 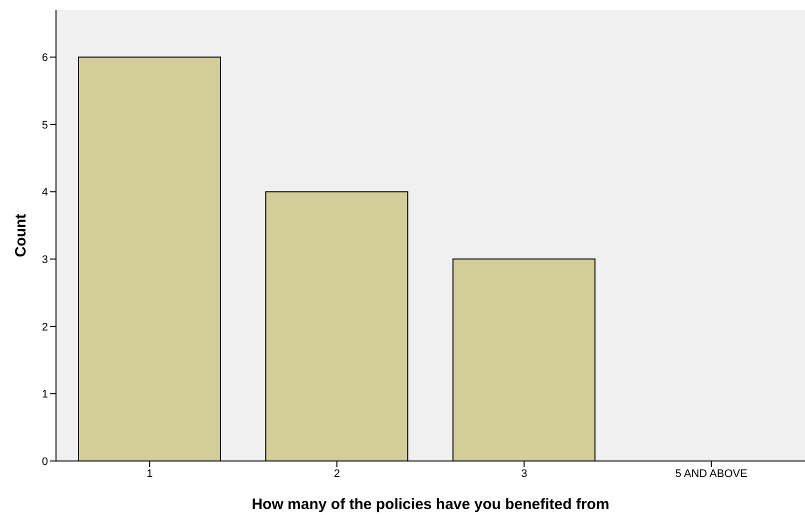 What do you see at coordinates (45, 327) in the screenshot?
I see `y-tick-label: 2` at bounding box center [45, 327].